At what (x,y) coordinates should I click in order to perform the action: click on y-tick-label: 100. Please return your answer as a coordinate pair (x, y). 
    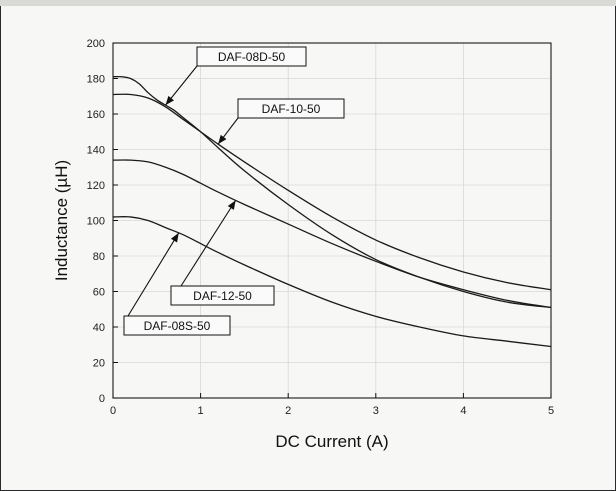
    Looking at the image, I should click on (96, 222).